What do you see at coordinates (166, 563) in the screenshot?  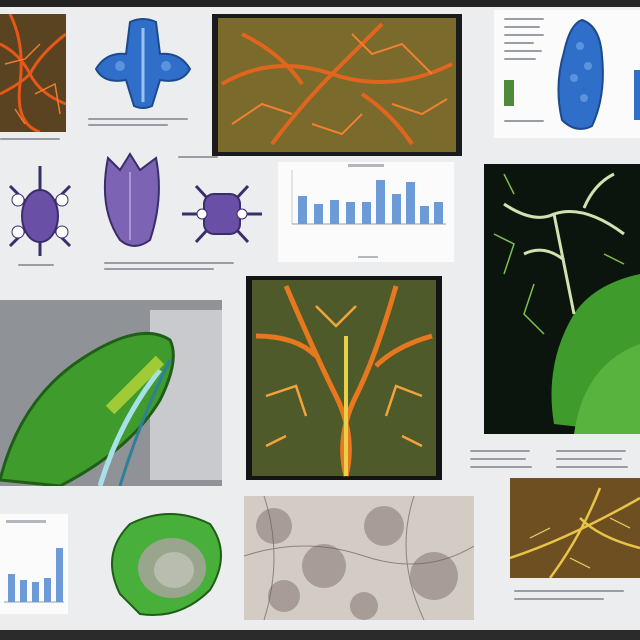 I see `green-disc-organ` at bounding box center [166, 563].